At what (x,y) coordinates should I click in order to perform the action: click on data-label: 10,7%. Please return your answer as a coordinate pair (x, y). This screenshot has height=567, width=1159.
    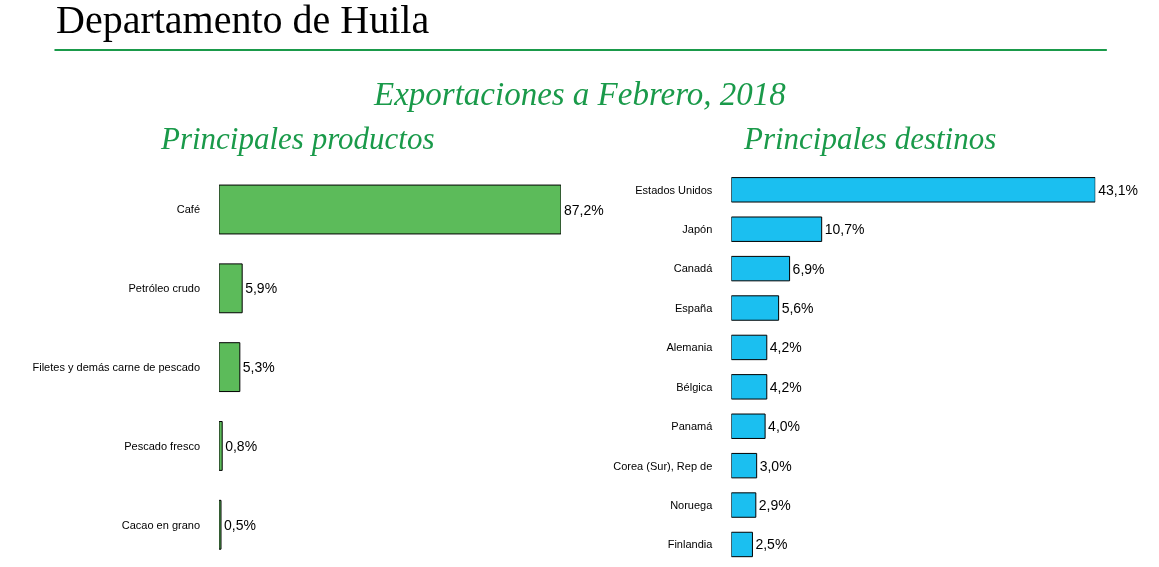
    Looking at the image, I should click on (844, 229).